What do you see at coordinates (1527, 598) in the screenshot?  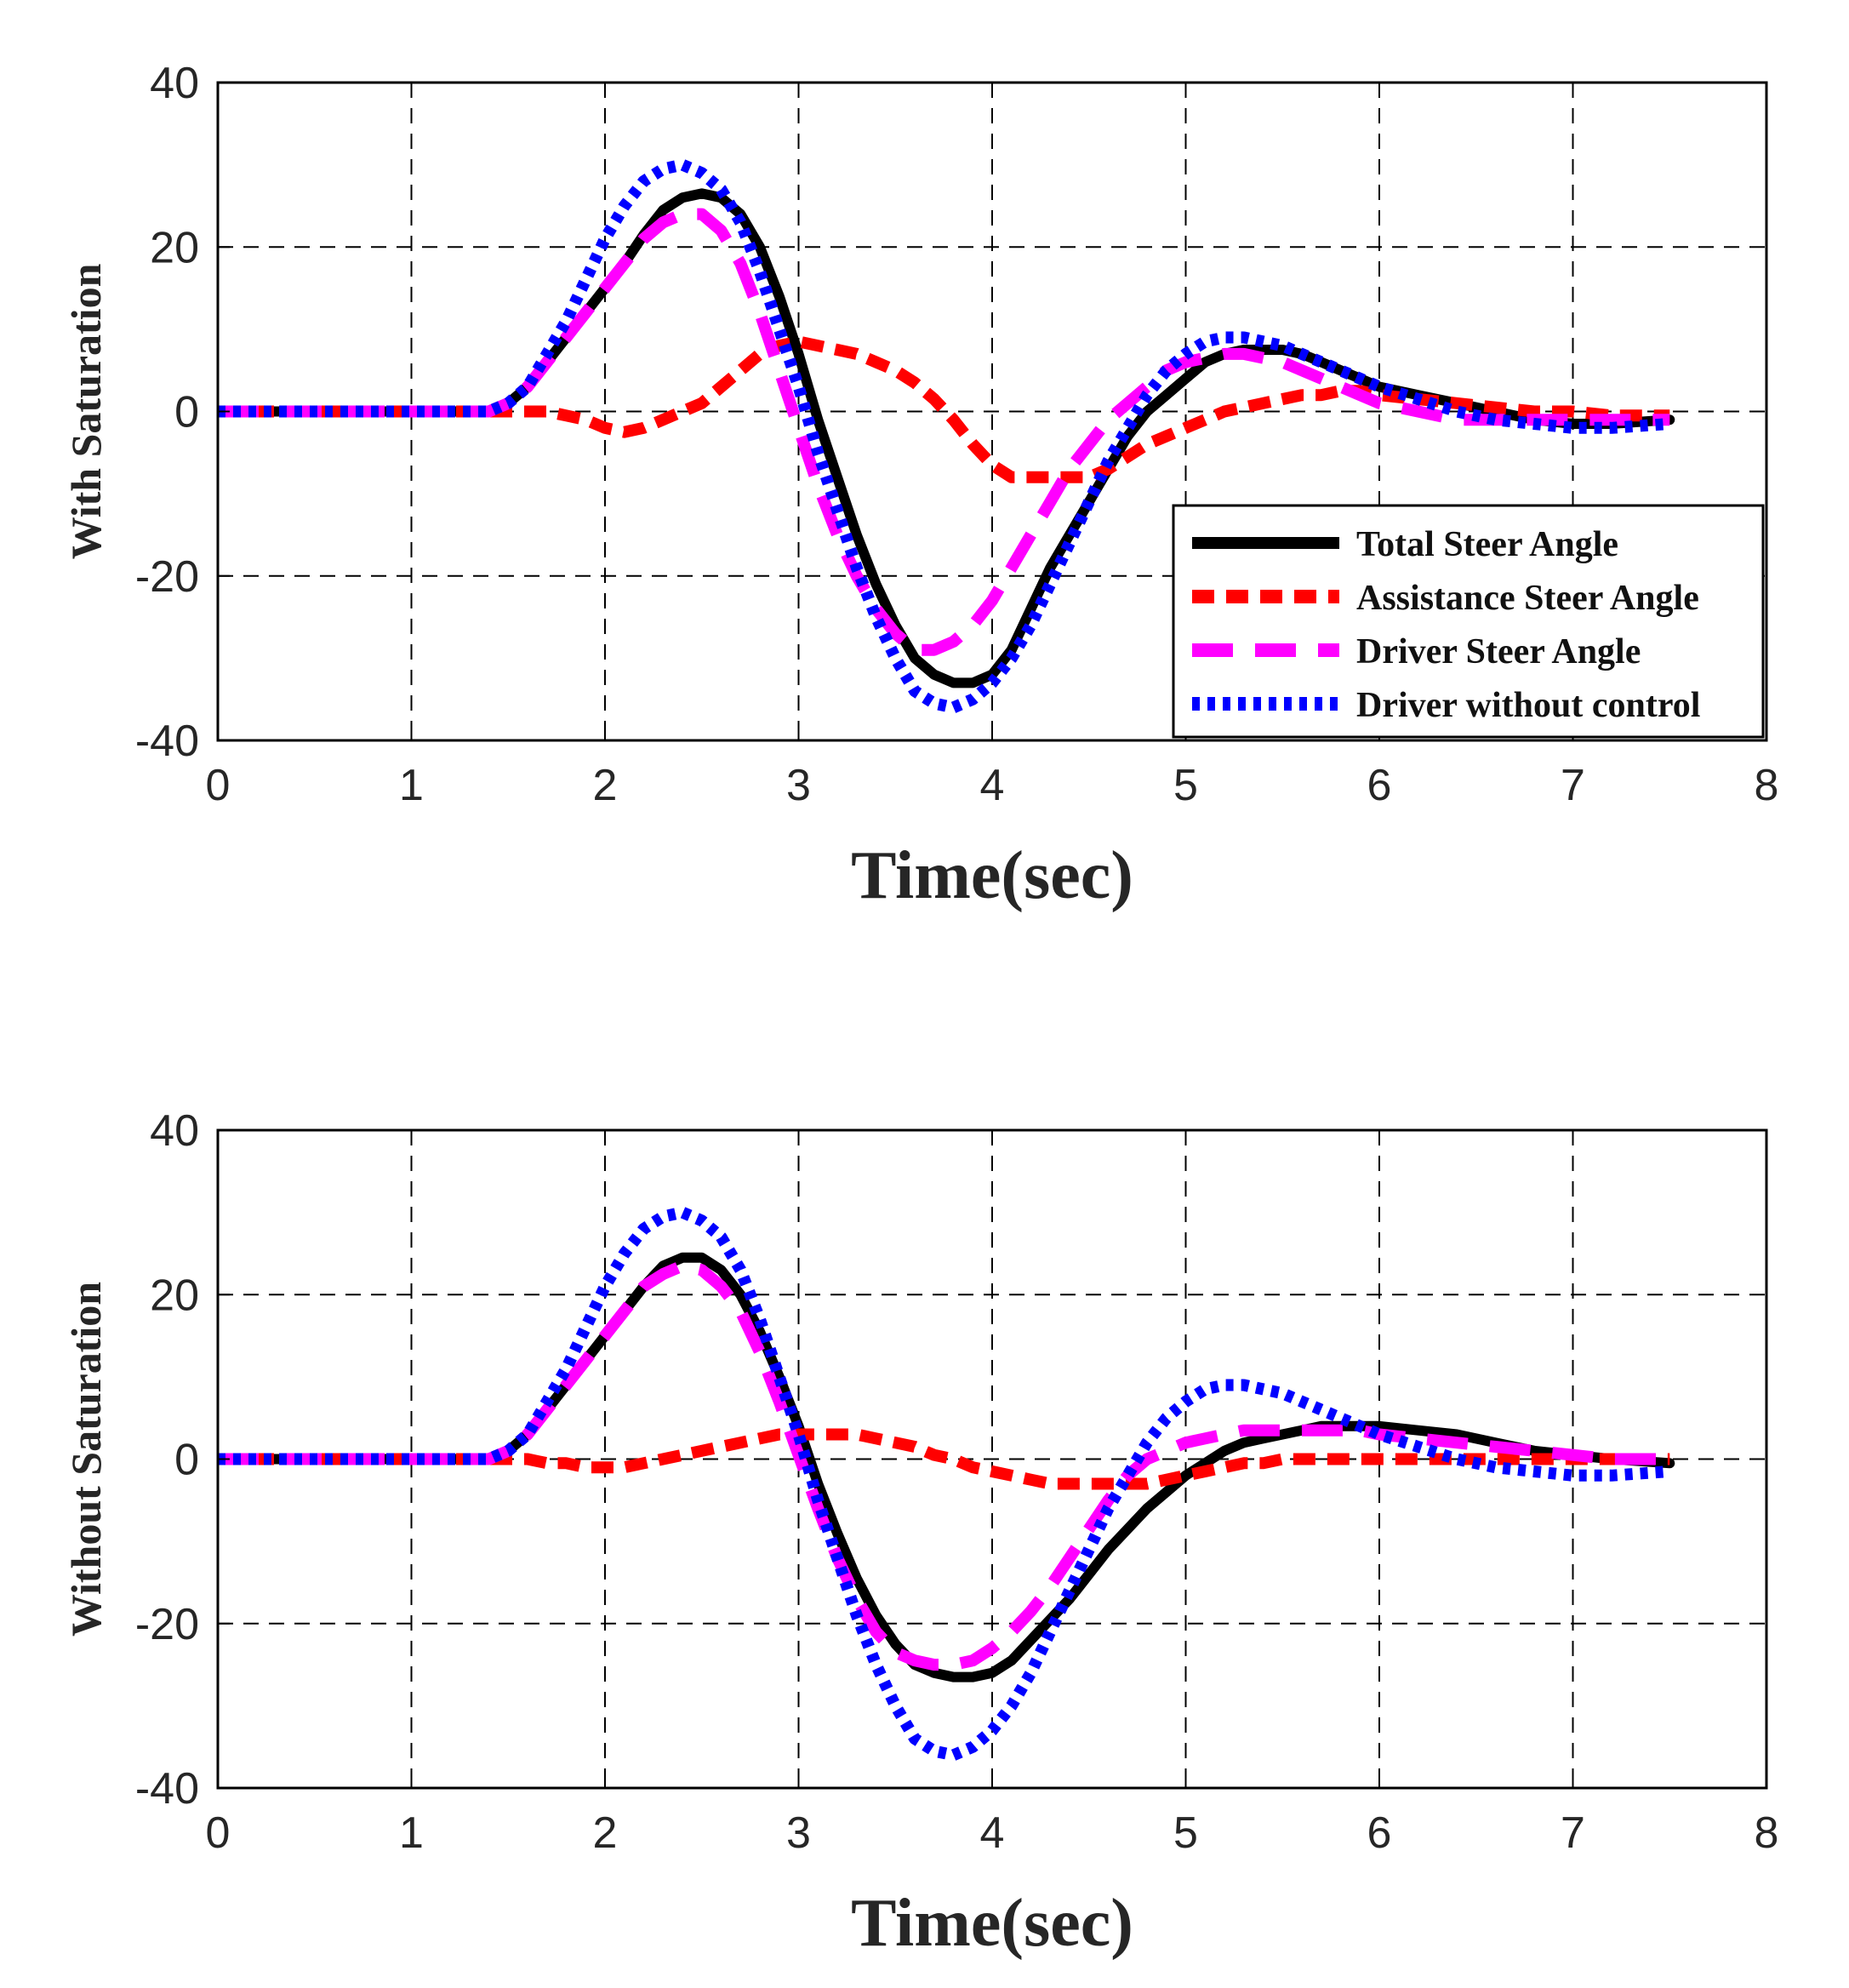 I see `legend-label: Assistance Steer Angle` at bounding box center [1527, 598].